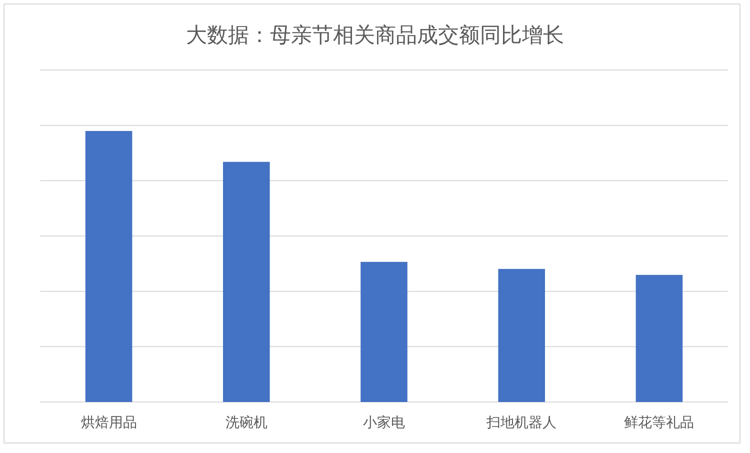  What do you see at coordinates (108, 422) in the screenshot?
I see `x-tick-label: 烘焙用品` at bounding box center [108, 422].